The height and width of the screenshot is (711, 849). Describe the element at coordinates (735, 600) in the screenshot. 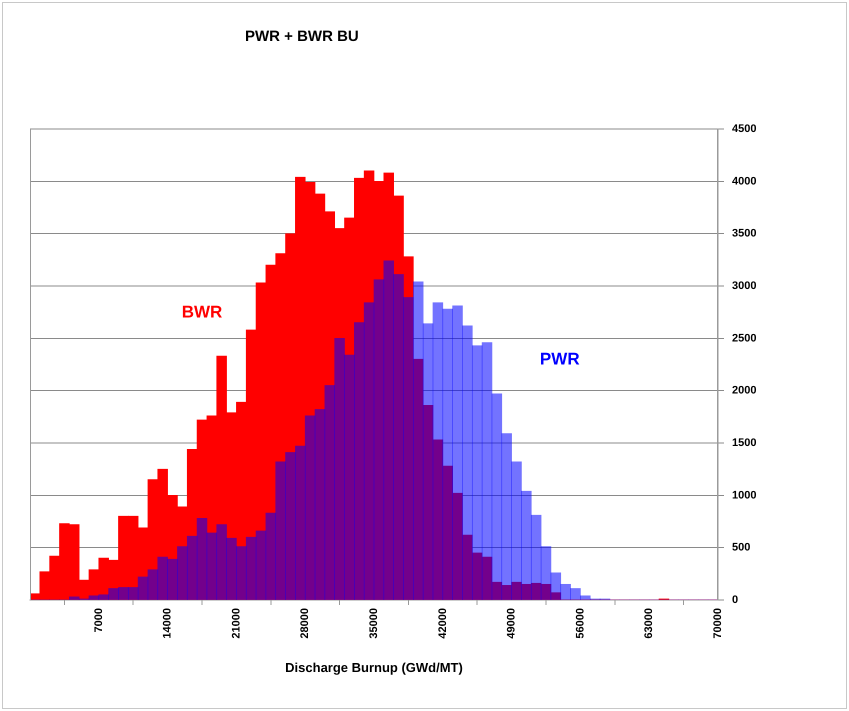

I see `y-tick-label: 0` at that location.